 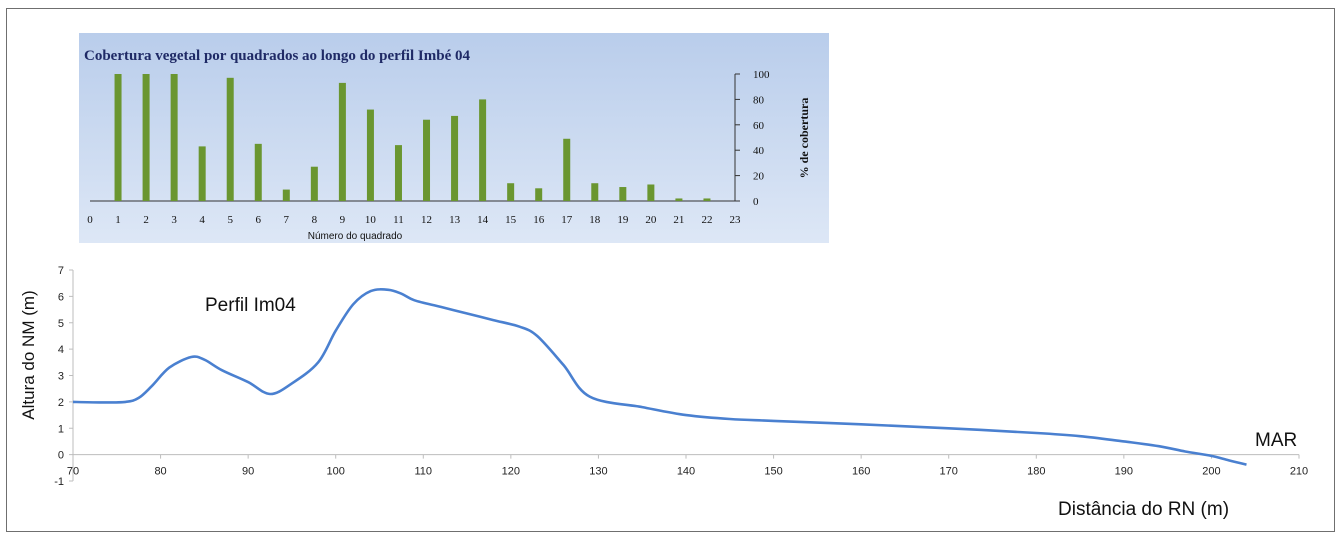 What do you see at coordinates (706, 220) in the screenshot?
I see `inset-x-tick-label: 22` at bounding box center [706, 220].